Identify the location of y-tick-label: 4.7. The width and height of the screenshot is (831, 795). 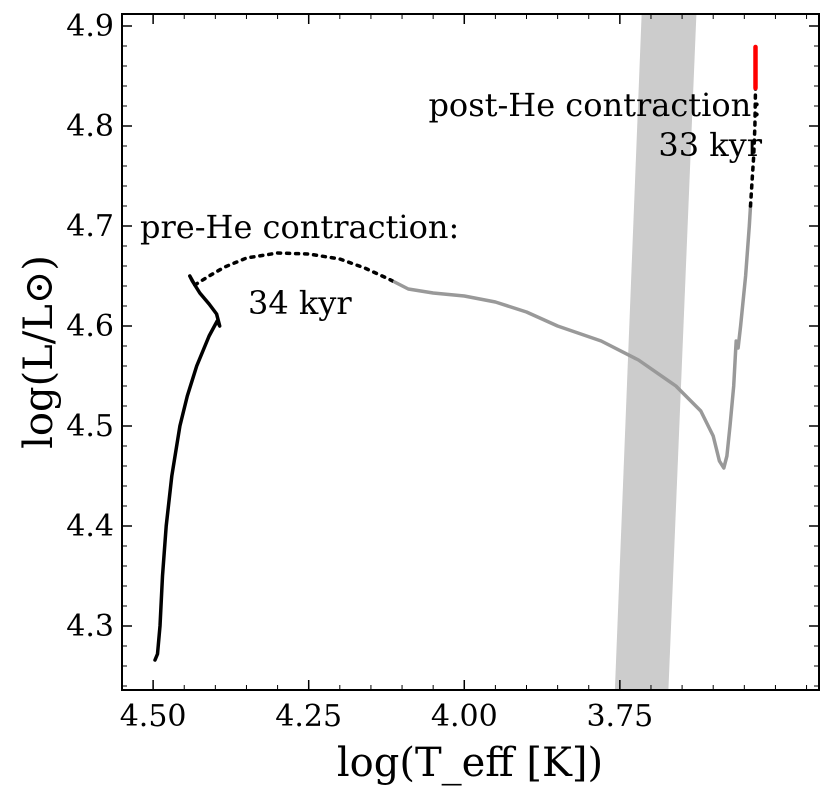
(90, 226).